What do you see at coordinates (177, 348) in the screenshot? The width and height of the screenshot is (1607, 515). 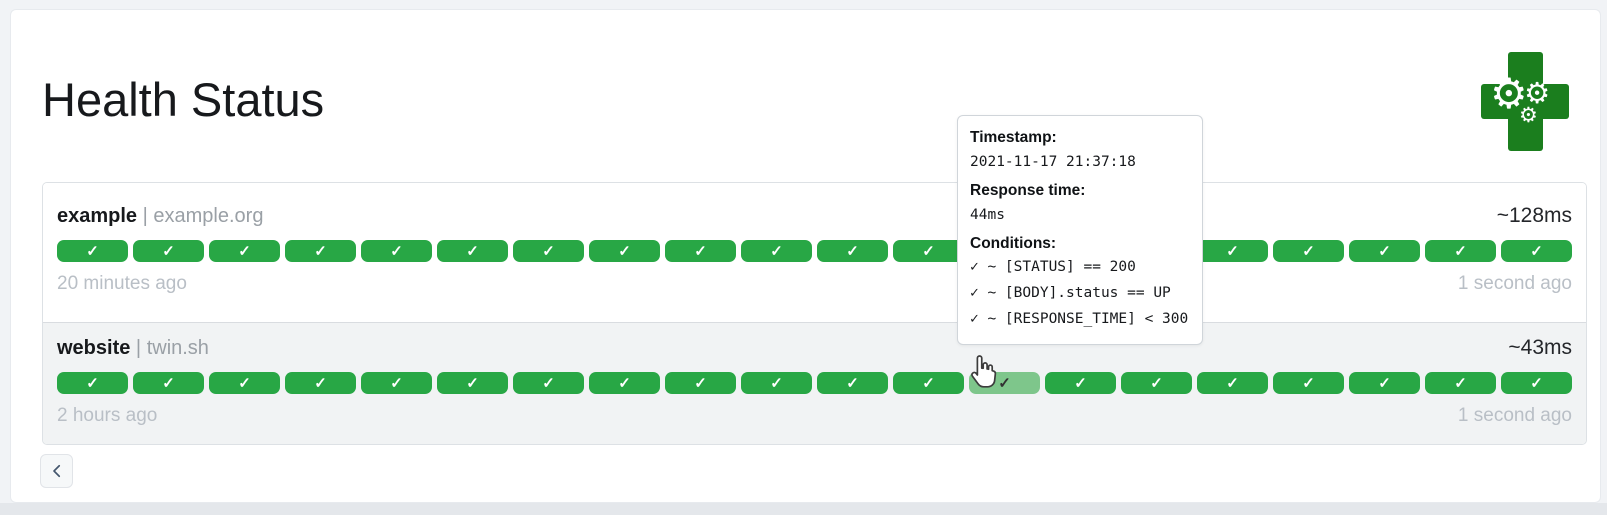 I see `endpoint-hostname: twin.sh` at bounding box center [177, 348].